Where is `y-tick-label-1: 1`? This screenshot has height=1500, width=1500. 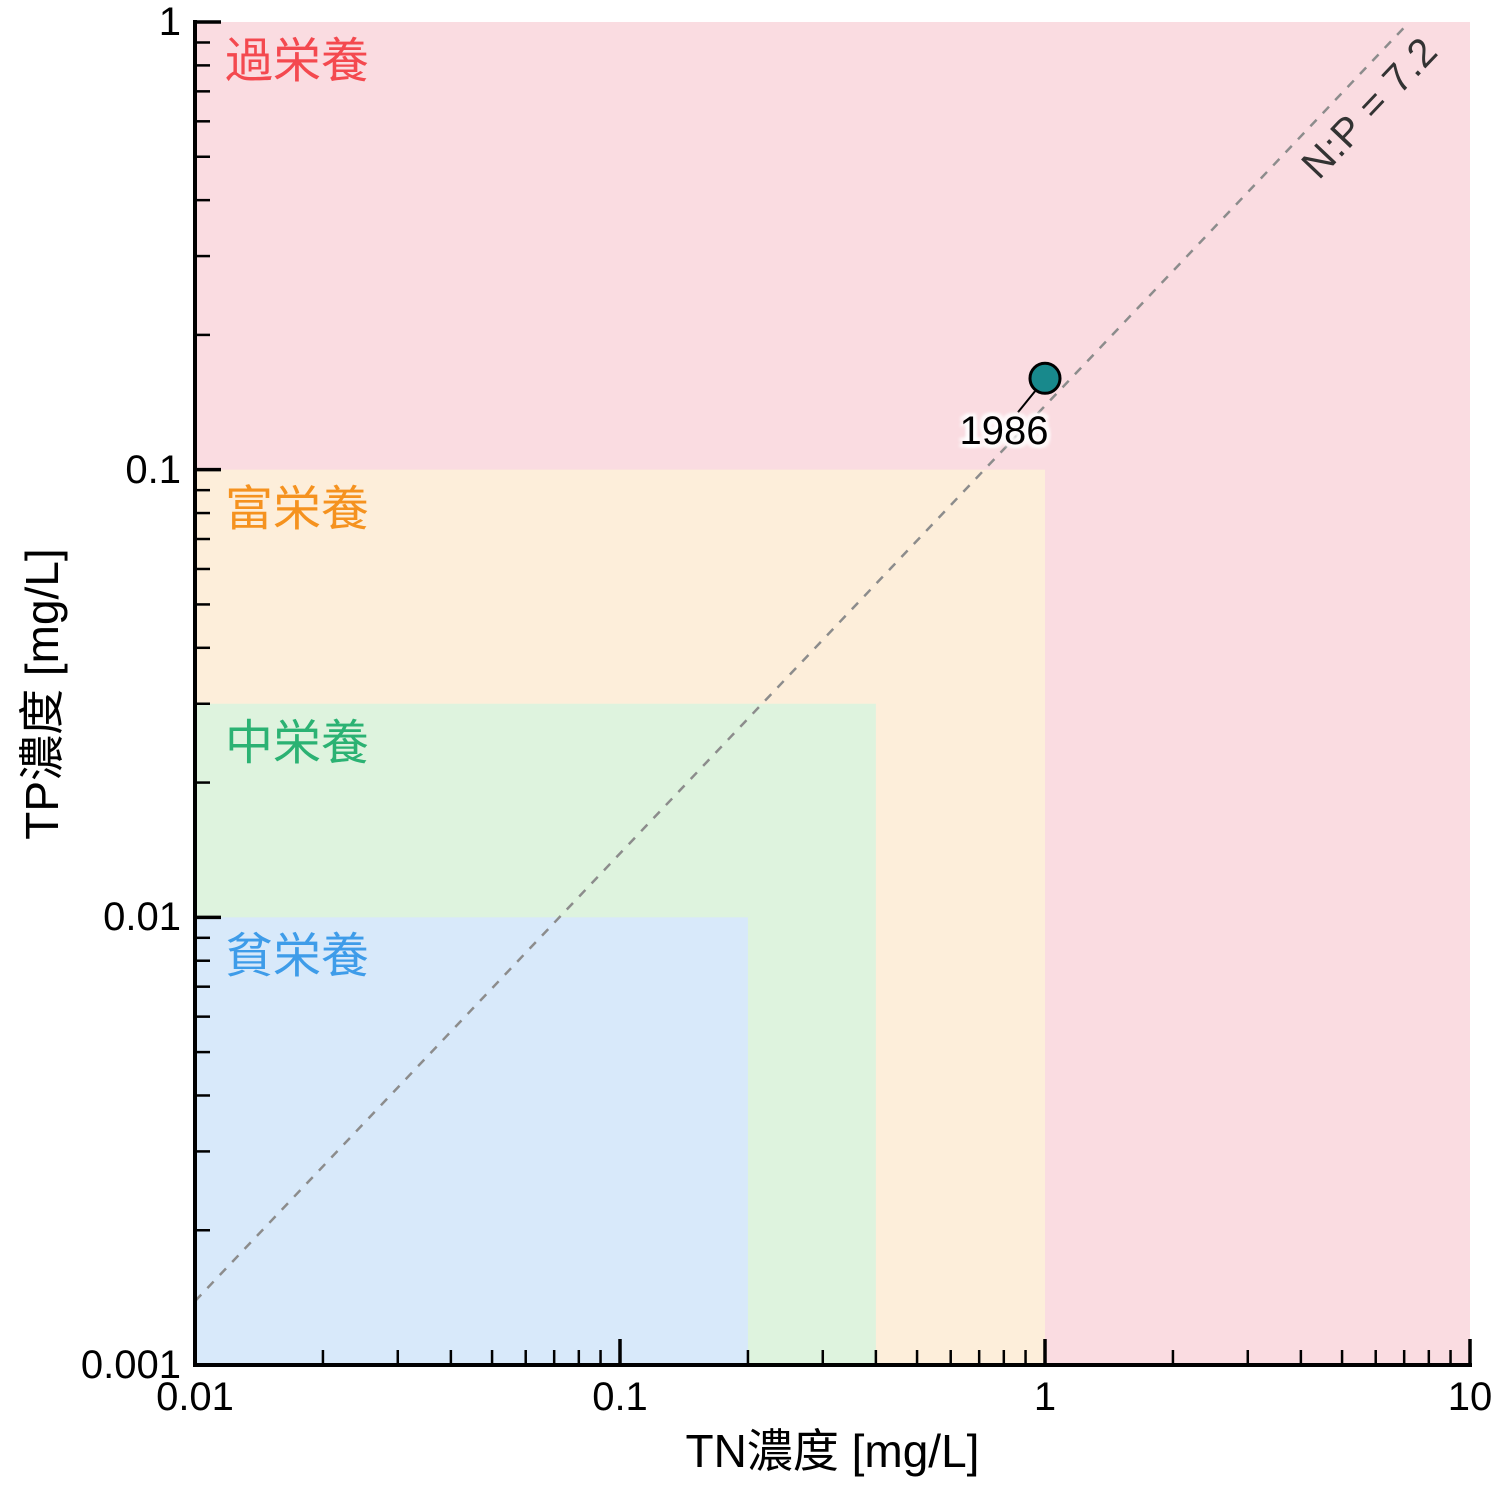 y-tick-label-1: 1 is located at coordinates (169, 22).